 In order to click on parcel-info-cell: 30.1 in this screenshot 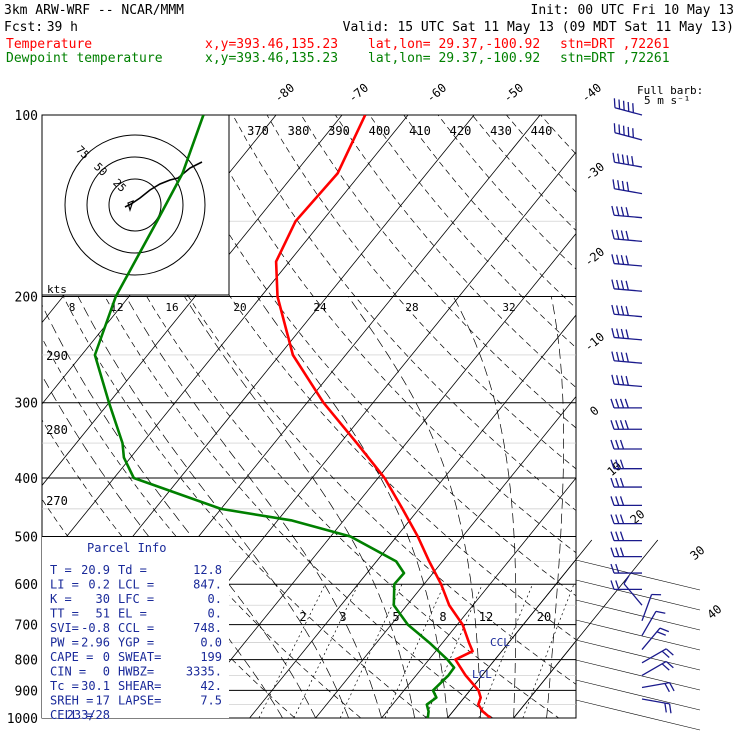, I will do `click(95, 686)`.